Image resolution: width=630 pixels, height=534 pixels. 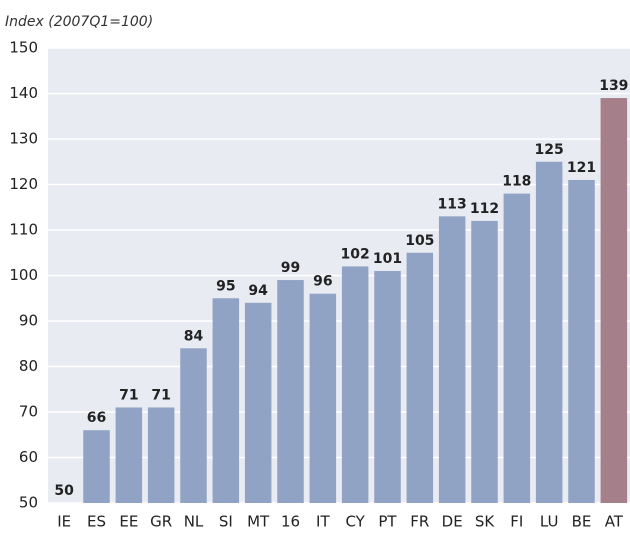 I want to click on x-tick-label: SK, so click(x=485, y=522).